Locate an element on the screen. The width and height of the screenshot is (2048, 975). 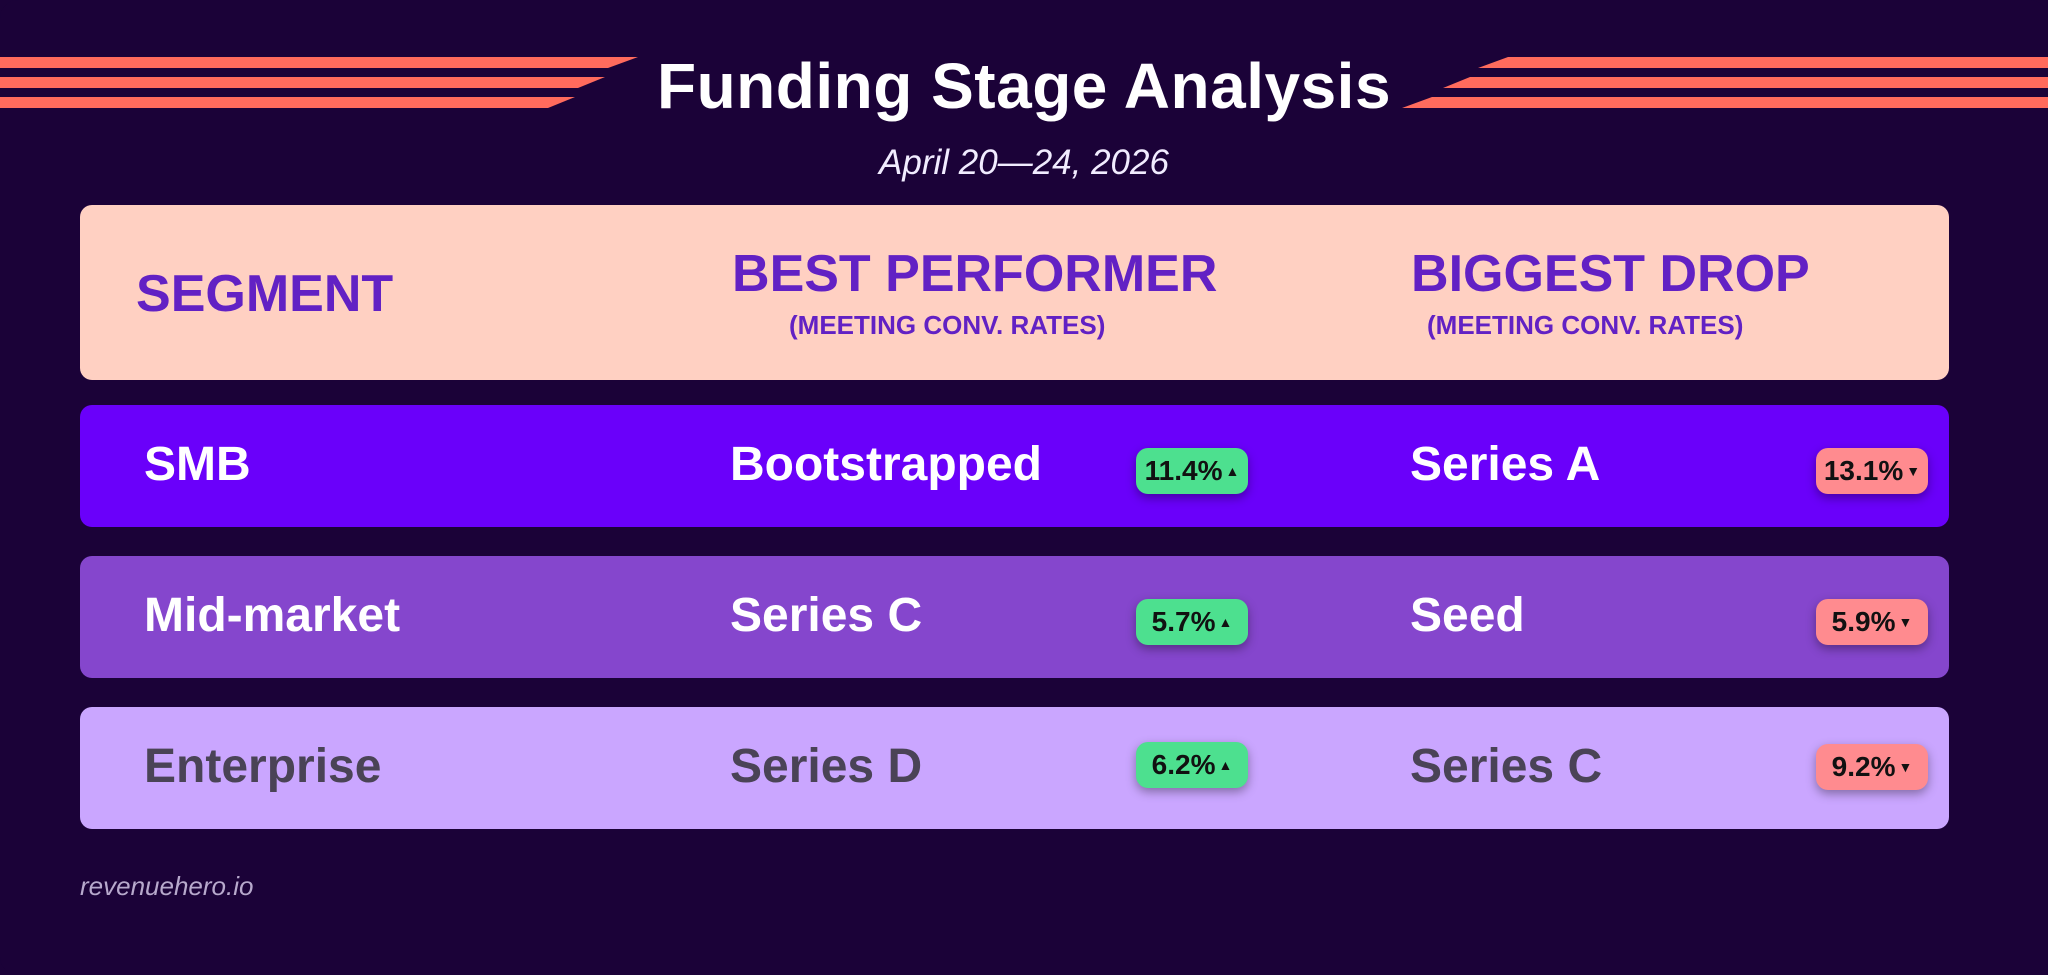
drop-stage-name: Seed is located at coordinates (1467, 615).